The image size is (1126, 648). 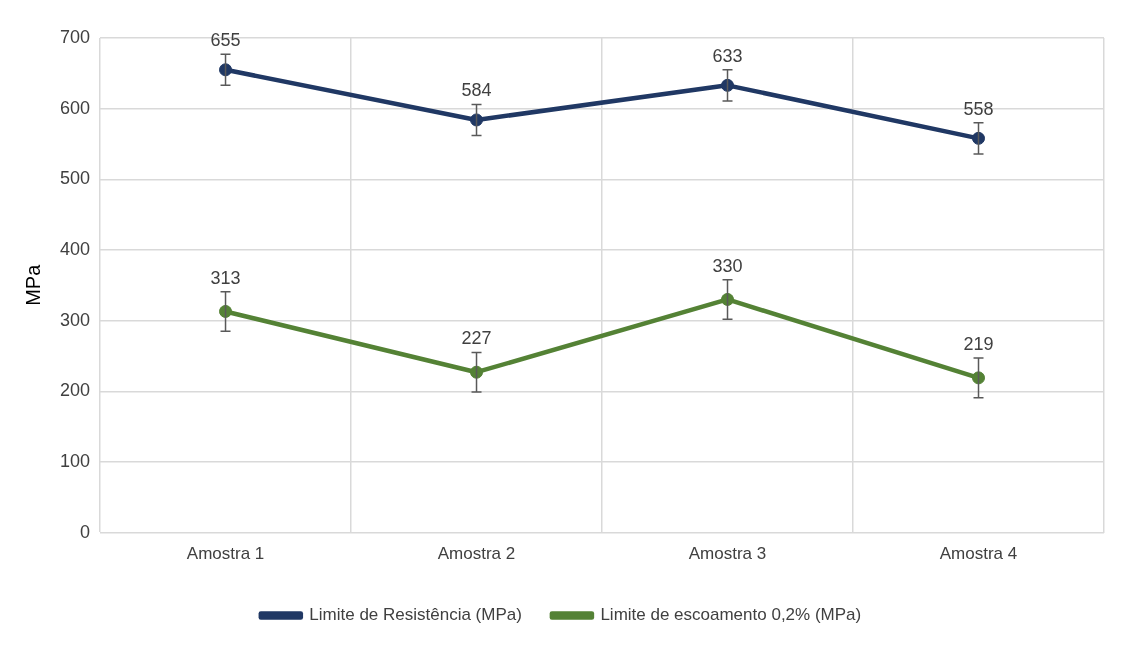 What do you see at coordinates (75, 248) in the screenshot?
I see `y-tick-label: 400` at bounding box center [75, 248].